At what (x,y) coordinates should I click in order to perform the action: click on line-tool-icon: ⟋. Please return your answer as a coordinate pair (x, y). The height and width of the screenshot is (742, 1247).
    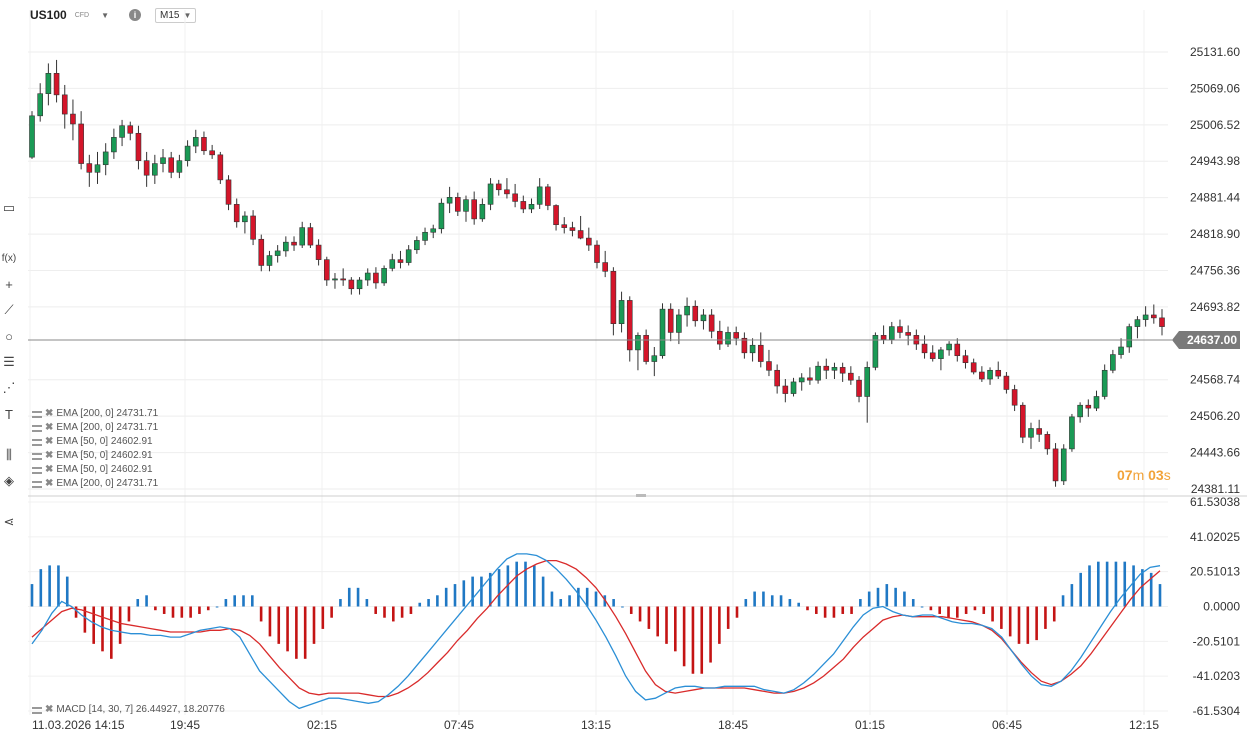
    Looking at the image, I should click on (9, 309).